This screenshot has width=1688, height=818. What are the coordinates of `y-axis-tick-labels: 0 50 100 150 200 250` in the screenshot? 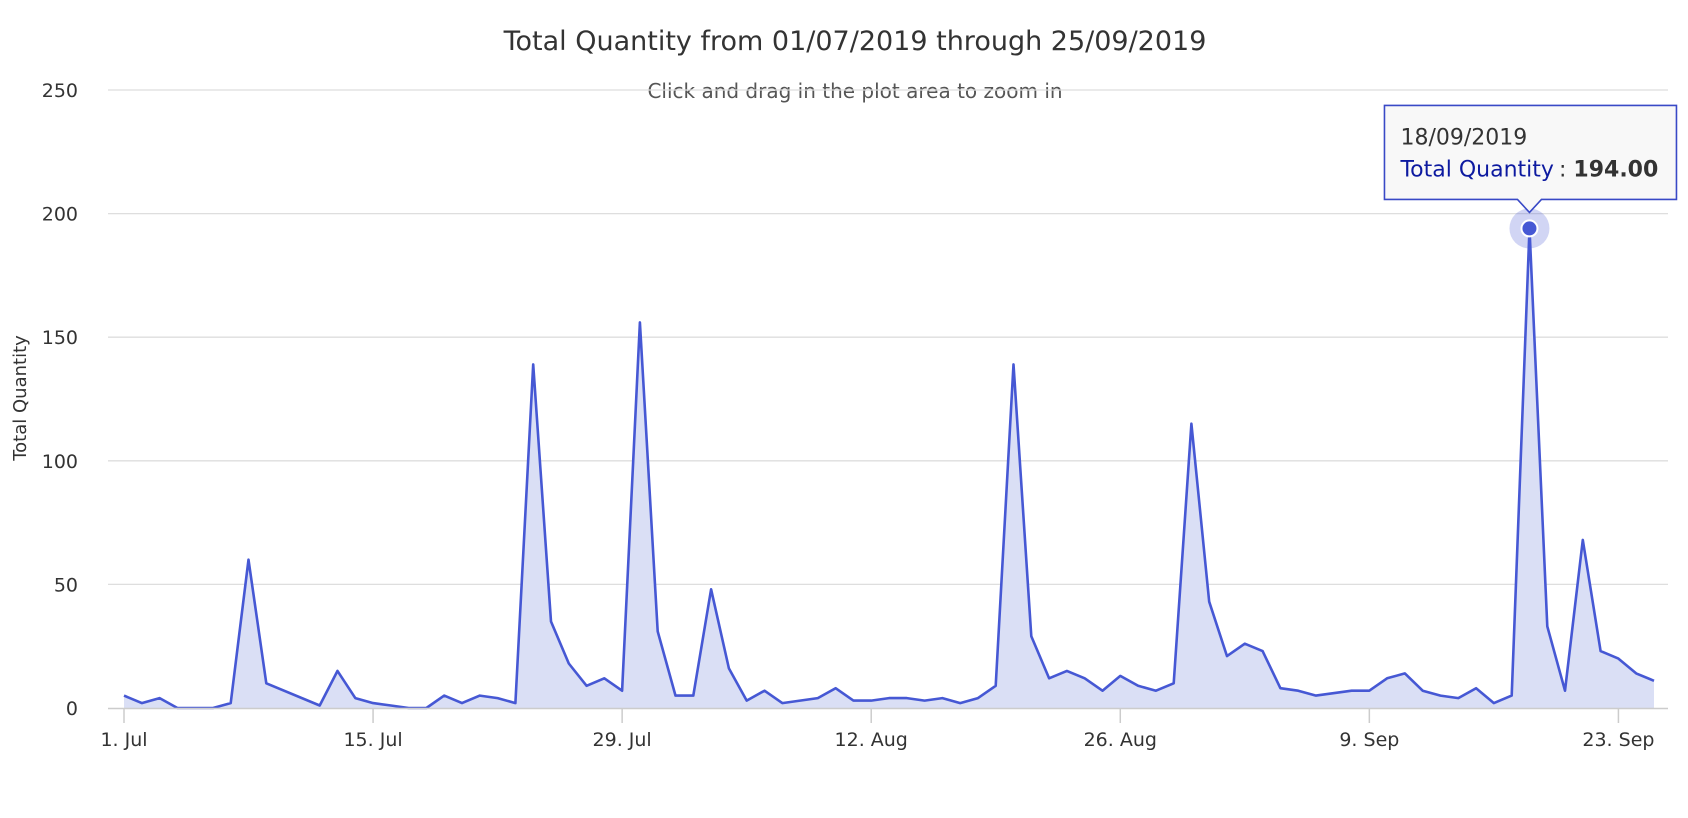 It's located at (60, 400).